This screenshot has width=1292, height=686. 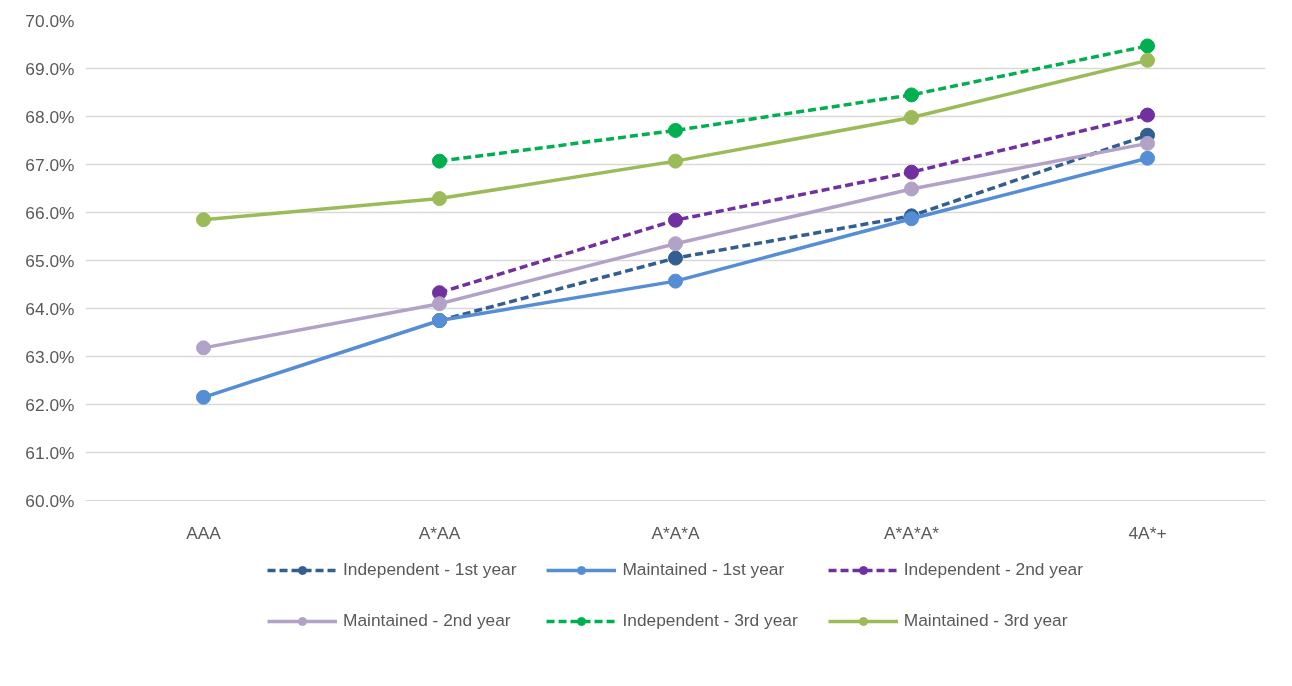 What do you see at coordinates (50, 68) in the screenshot?
I see `y-tick-label: 69.0%` at bounding box center [50, 68].